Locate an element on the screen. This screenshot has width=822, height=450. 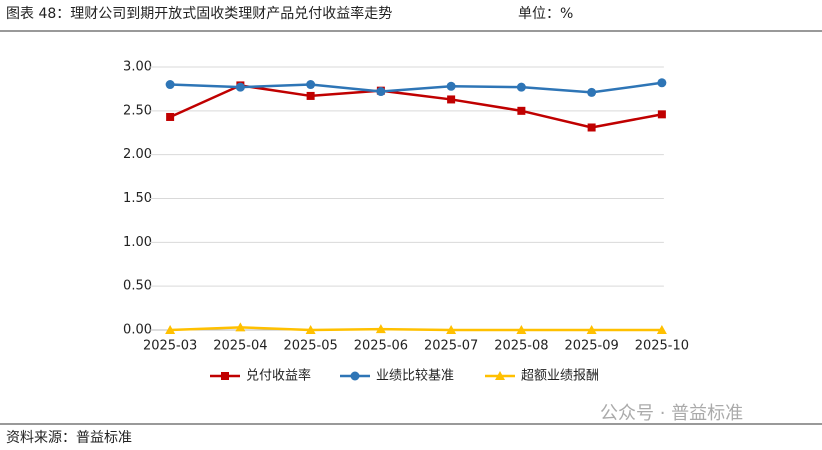
y-tick-label: 2.00 is located at coordinates (137, 154).